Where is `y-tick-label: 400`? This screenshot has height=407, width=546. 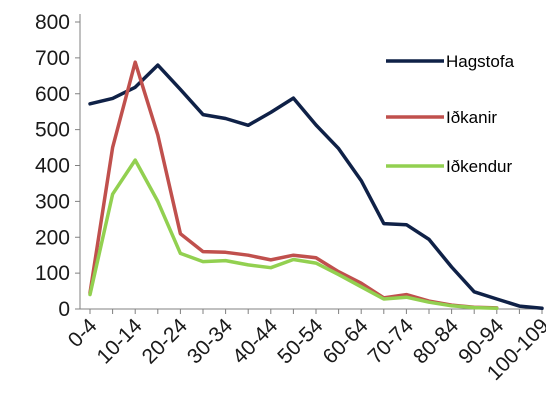 y-tick-label: 400 is located at coordinates (52, 166).